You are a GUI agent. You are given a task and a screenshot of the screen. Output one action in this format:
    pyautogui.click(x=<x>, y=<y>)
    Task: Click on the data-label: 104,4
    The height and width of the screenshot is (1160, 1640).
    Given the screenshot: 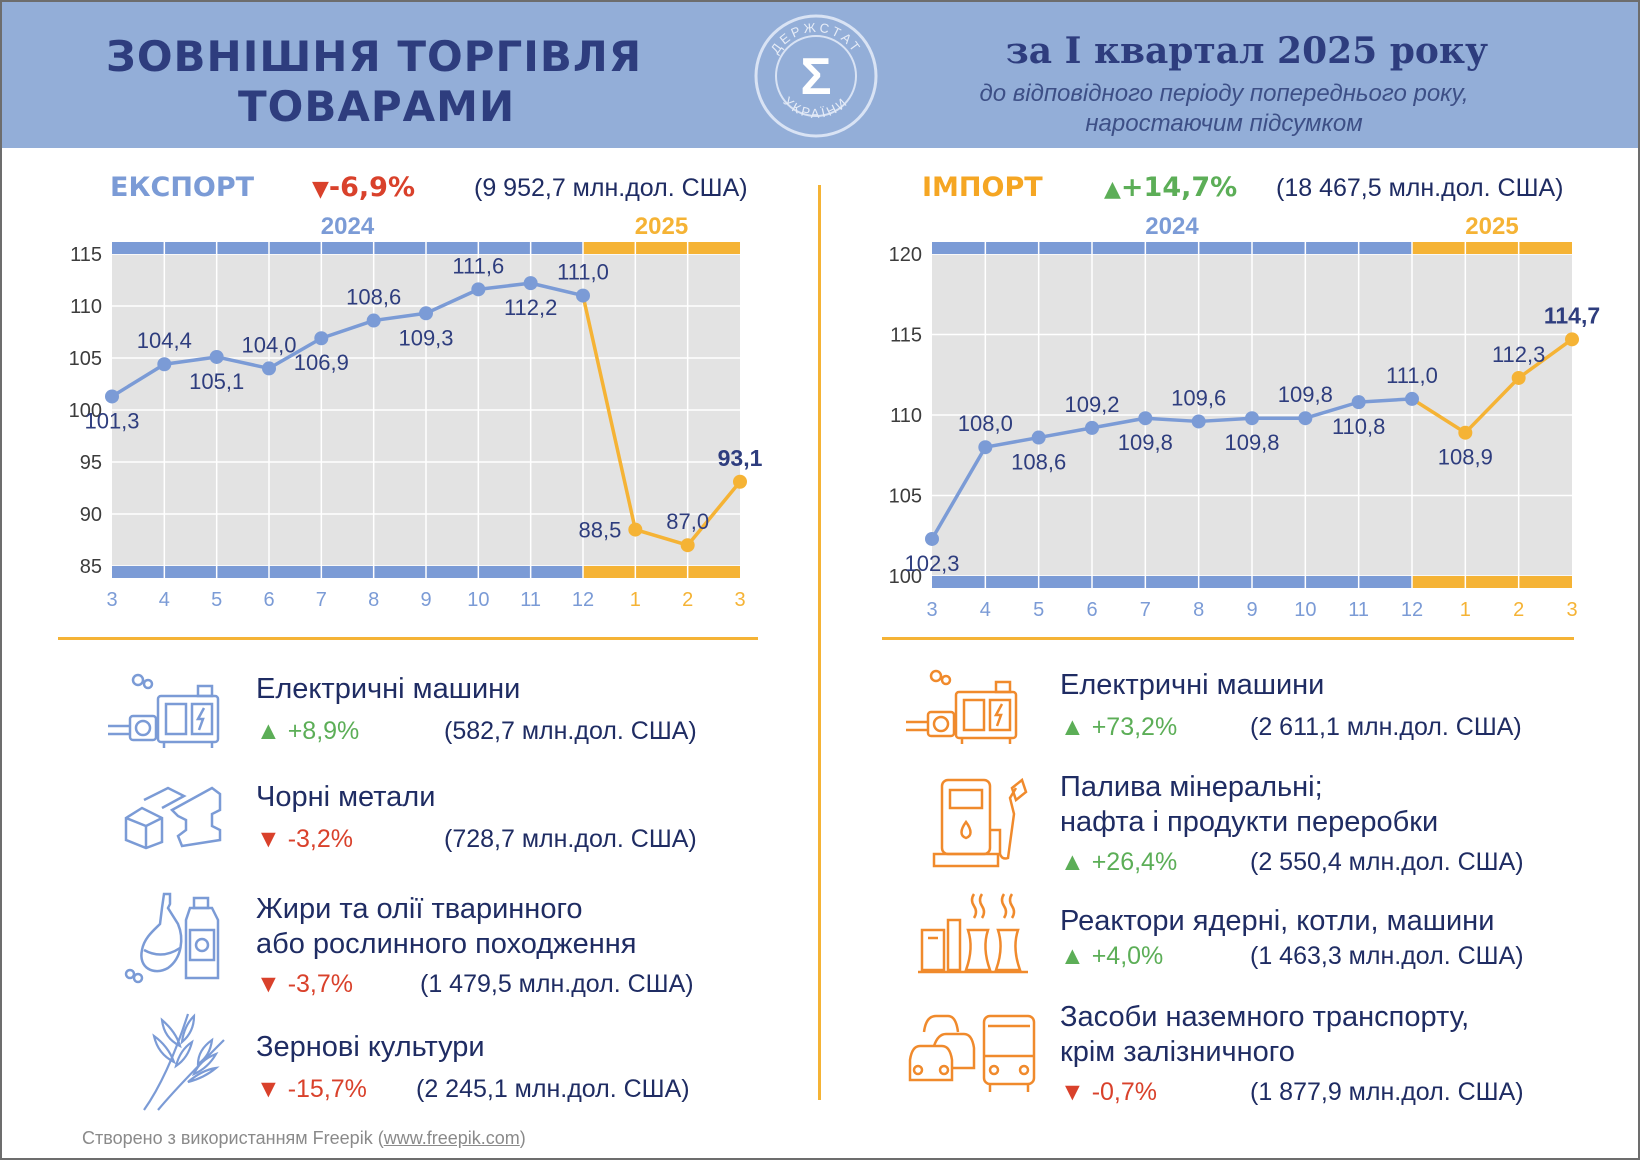 What is the action you would take?
    pyautogui.click(x=164, y=340)
    